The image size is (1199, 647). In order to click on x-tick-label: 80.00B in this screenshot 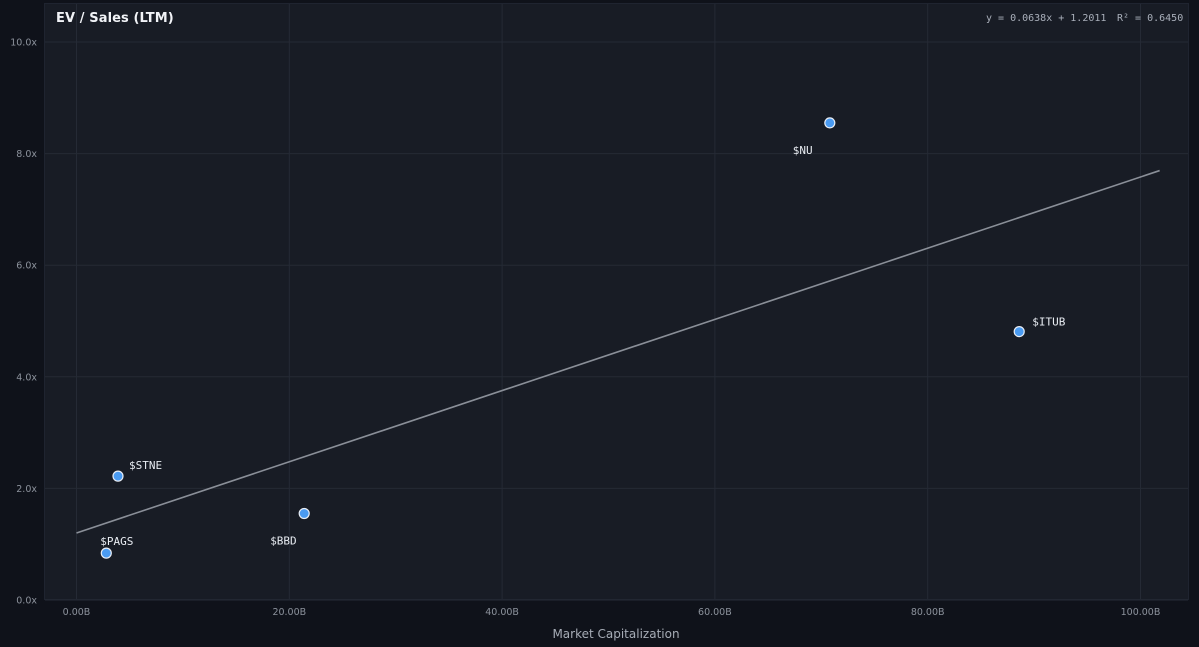, I will do `click(928, 612)`.